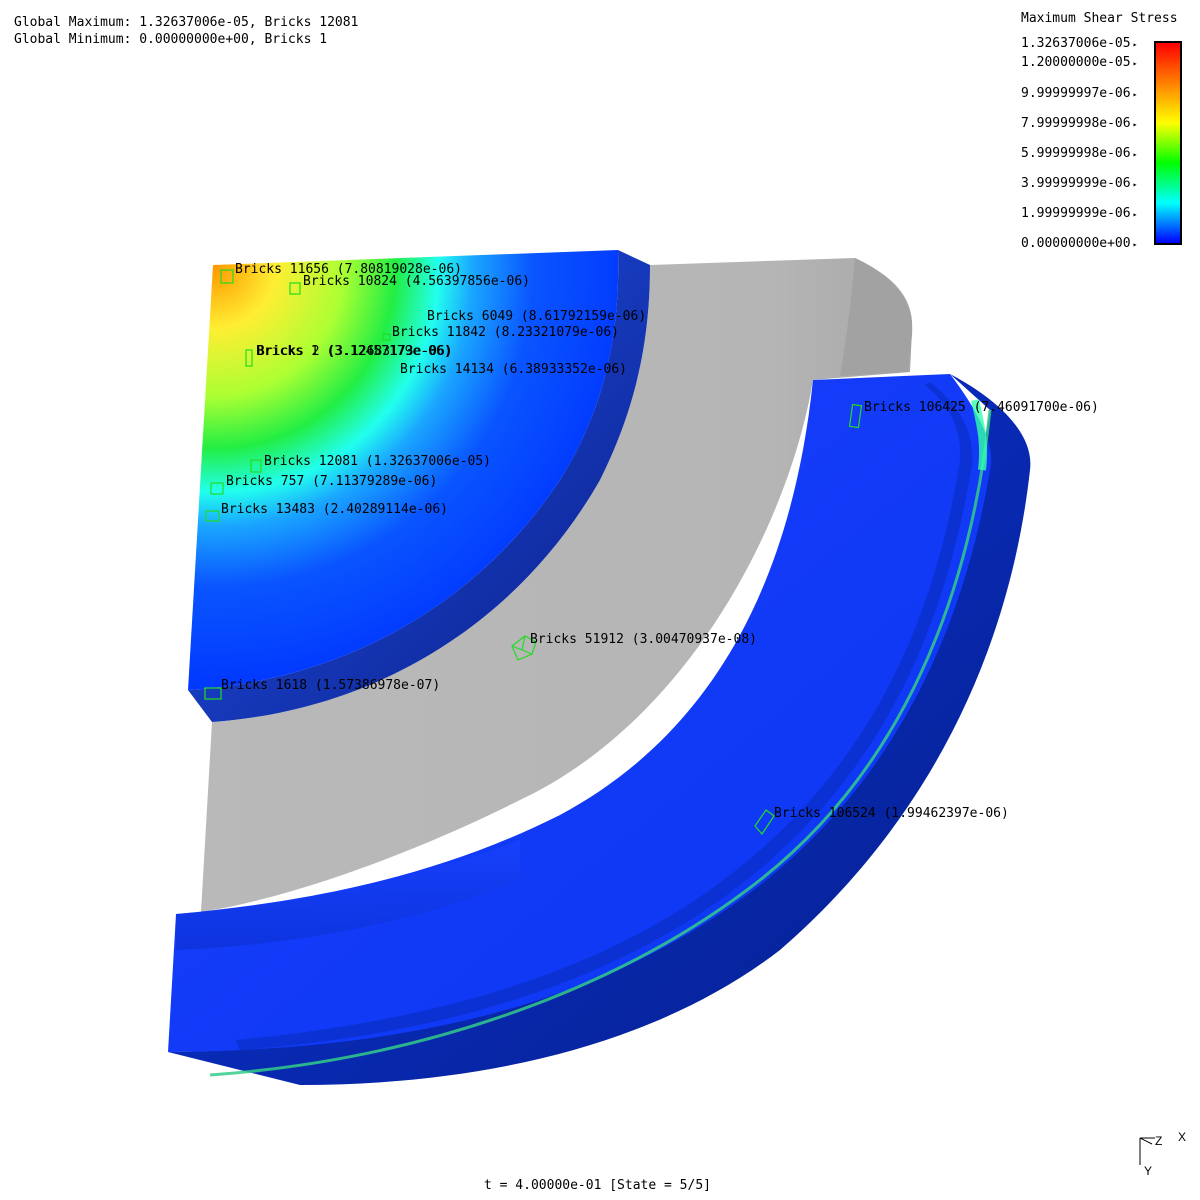  What do you see at coordinates (597, 1185) in the screenshot?
I see `state-time-text: t = 4.00000e-01 [State = 5/5]` at bounding box center [597, 1185].